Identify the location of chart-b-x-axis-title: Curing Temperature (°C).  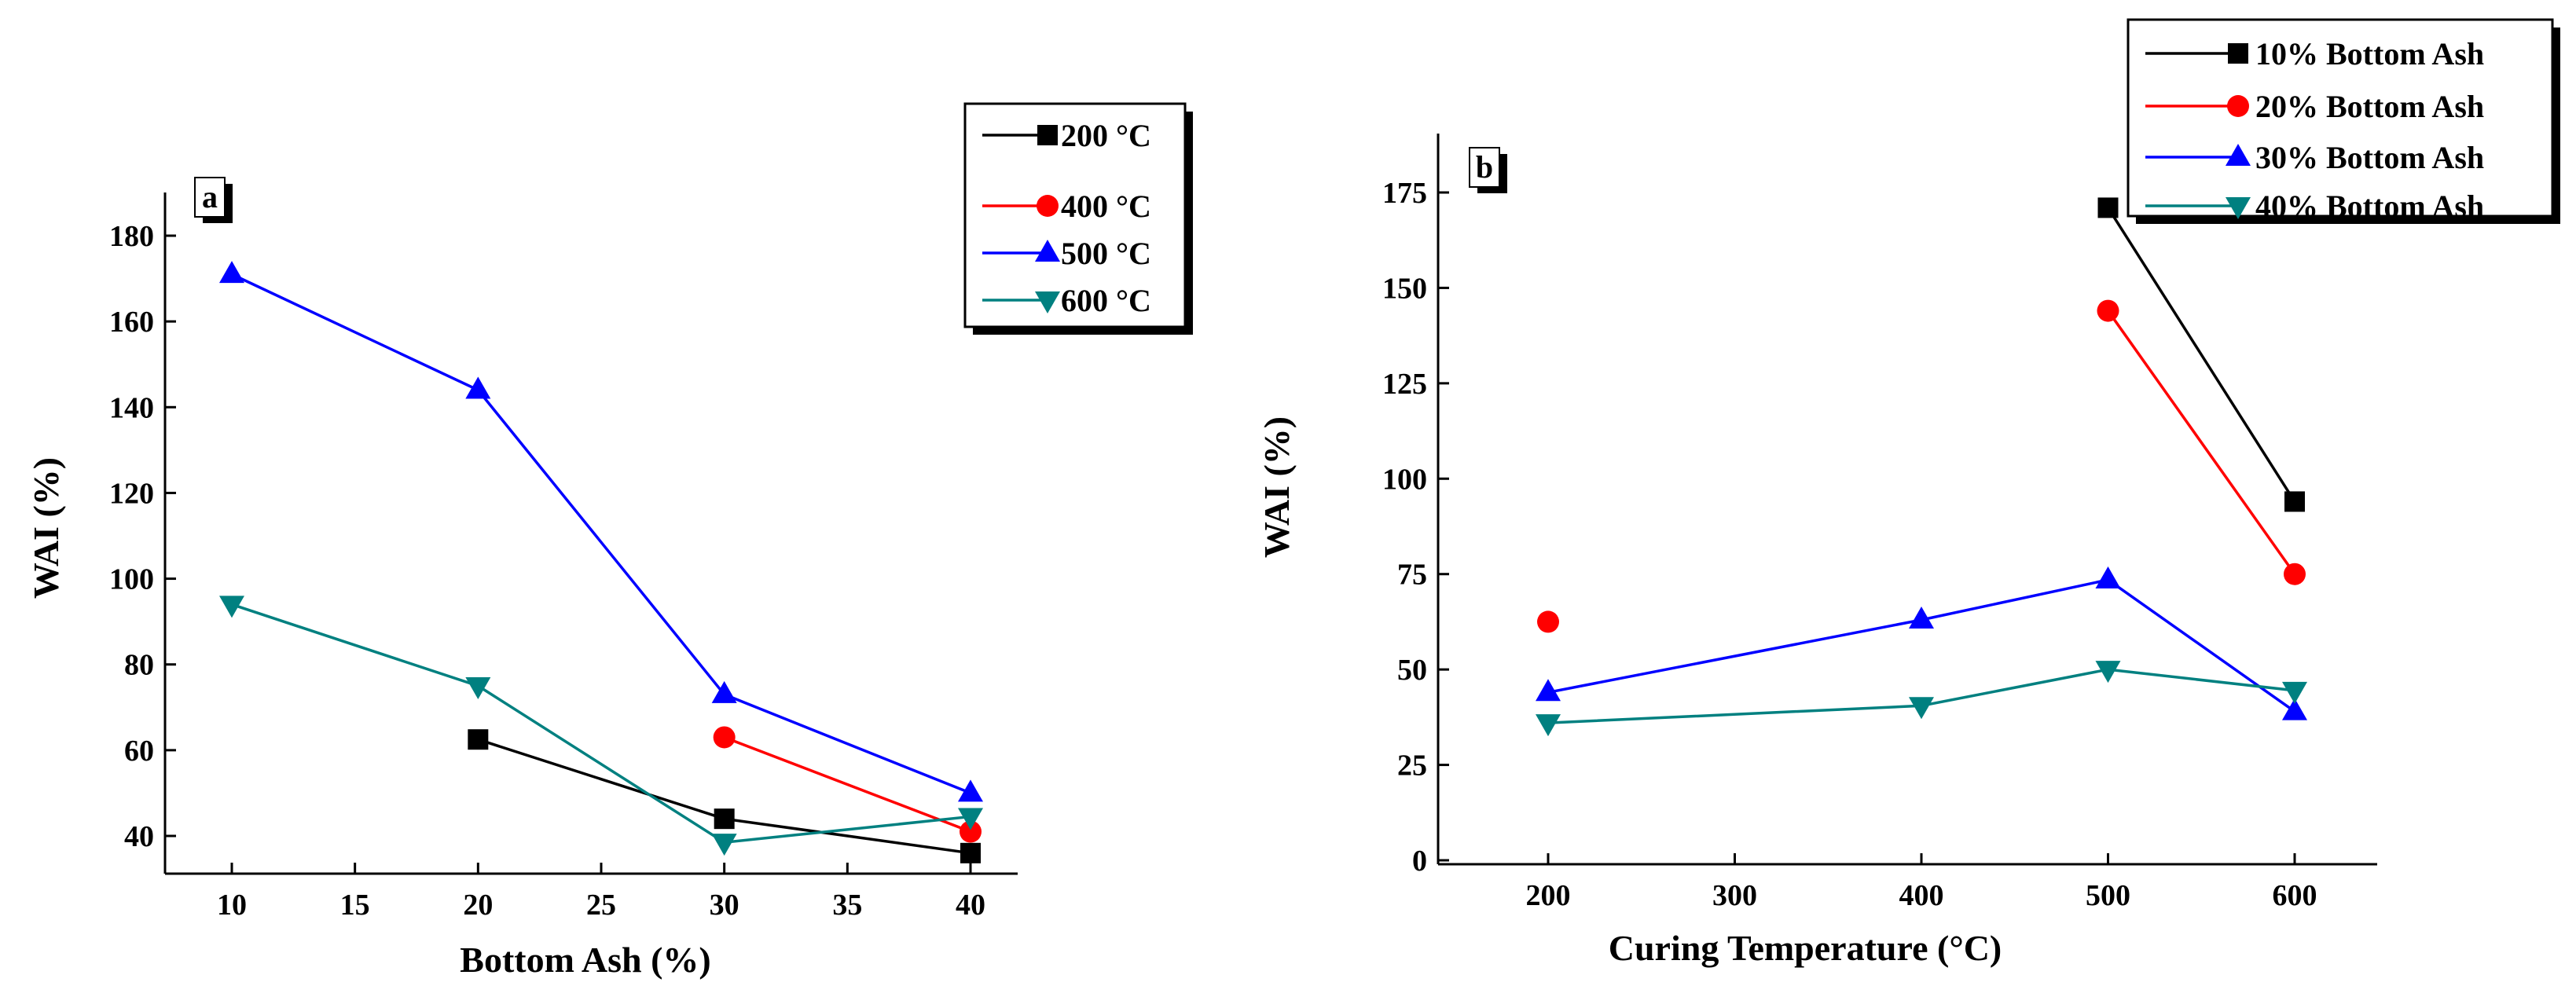
(1805, 948).